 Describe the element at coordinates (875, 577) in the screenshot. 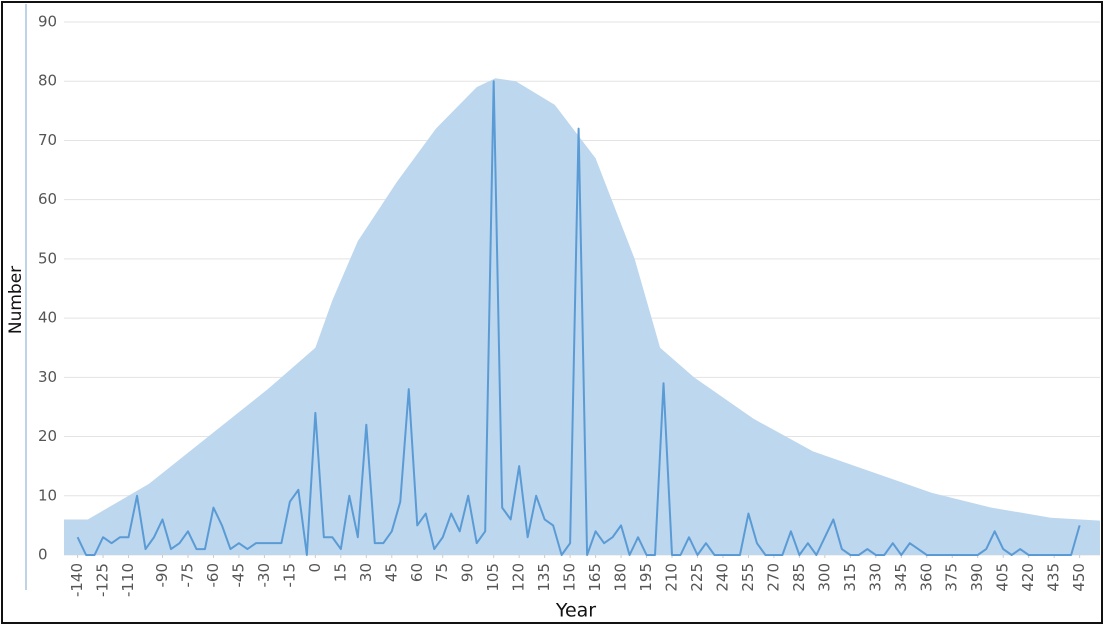

I see `x-tick-label: 330` at that location.